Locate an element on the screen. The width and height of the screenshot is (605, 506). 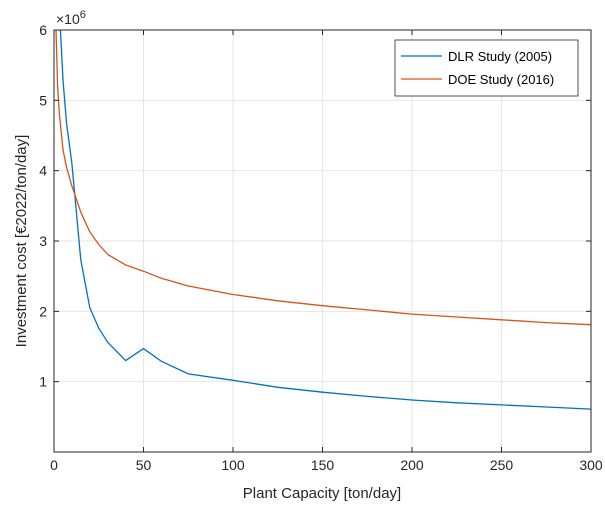
y-tick-label: 3 is located at coordinates (43, 241).